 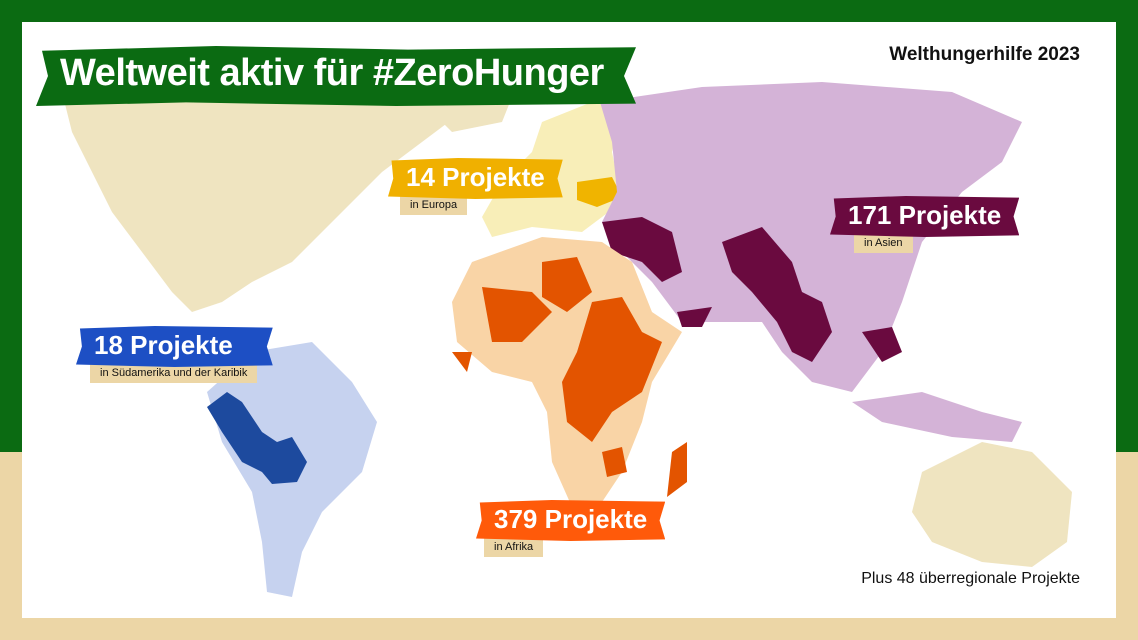 I want to click on footnote: Plus 48 überregionale Projekte, so click(x=970, y=578).